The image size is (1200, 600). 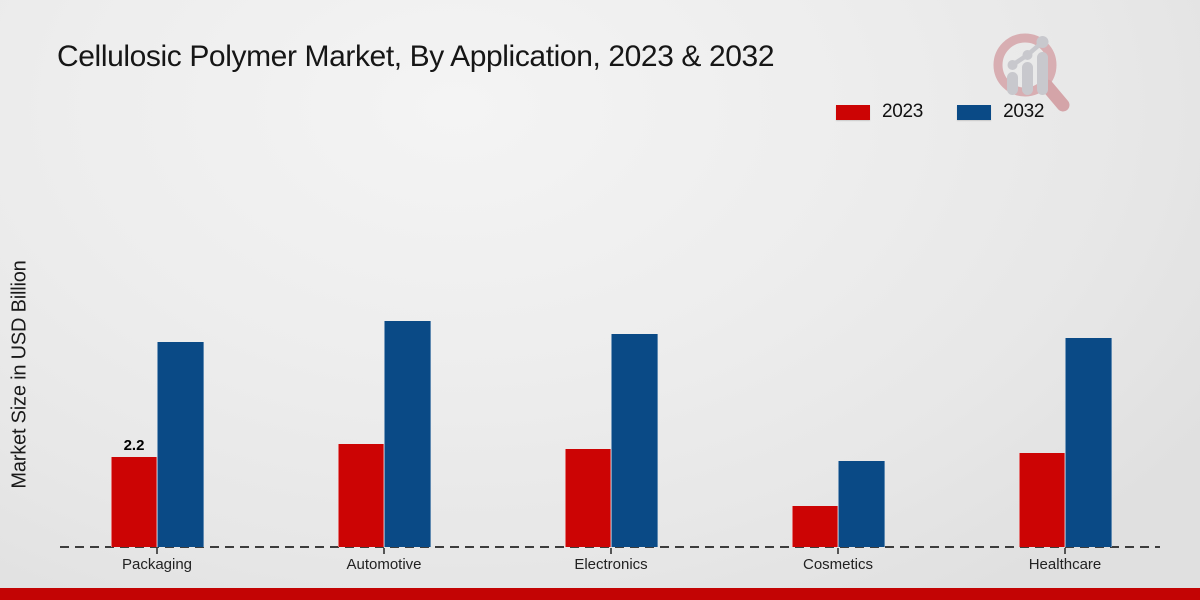 What do you see at coordinates (814, 526) in the screenshot?
I see `bar-cosmetics-2023` at bounding box center [814, 526].